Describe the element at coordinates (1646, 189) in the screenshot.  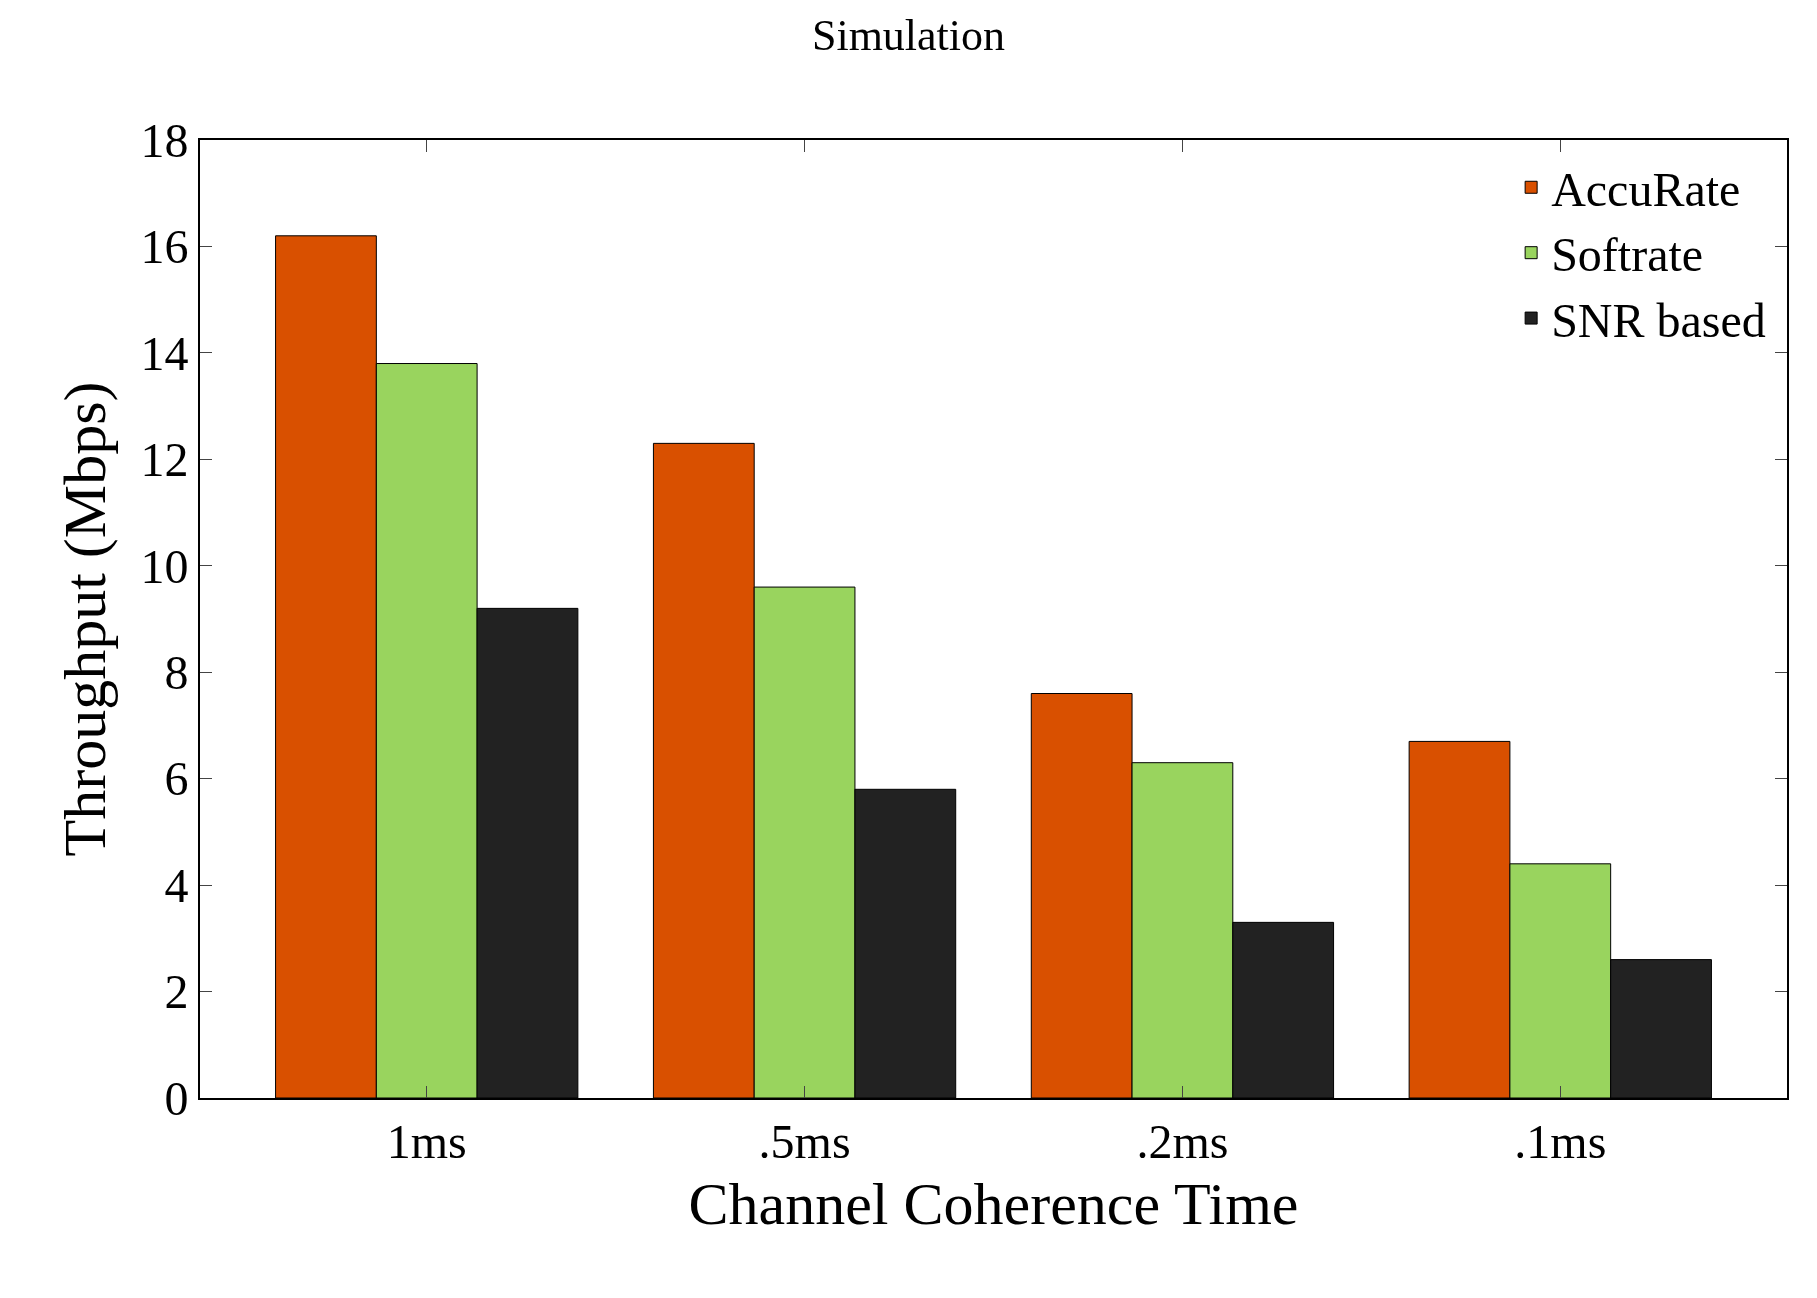
I see `legend-label: AccuRate` at that location.